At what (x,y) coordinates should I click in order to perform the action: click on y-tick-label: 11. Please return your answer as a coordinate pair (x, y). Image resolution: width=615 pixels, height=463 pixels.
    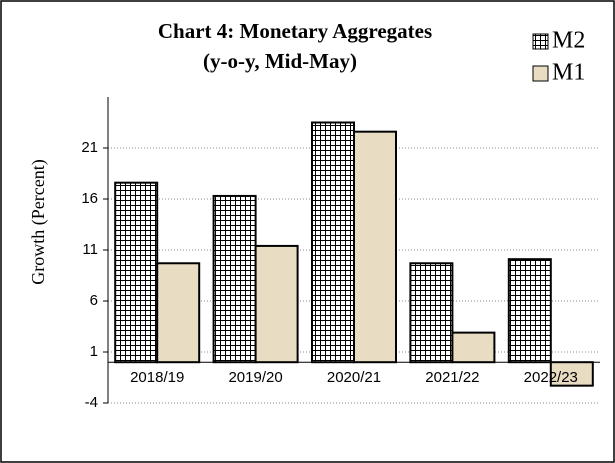
    Looking at the image, I should click on (90, 249).